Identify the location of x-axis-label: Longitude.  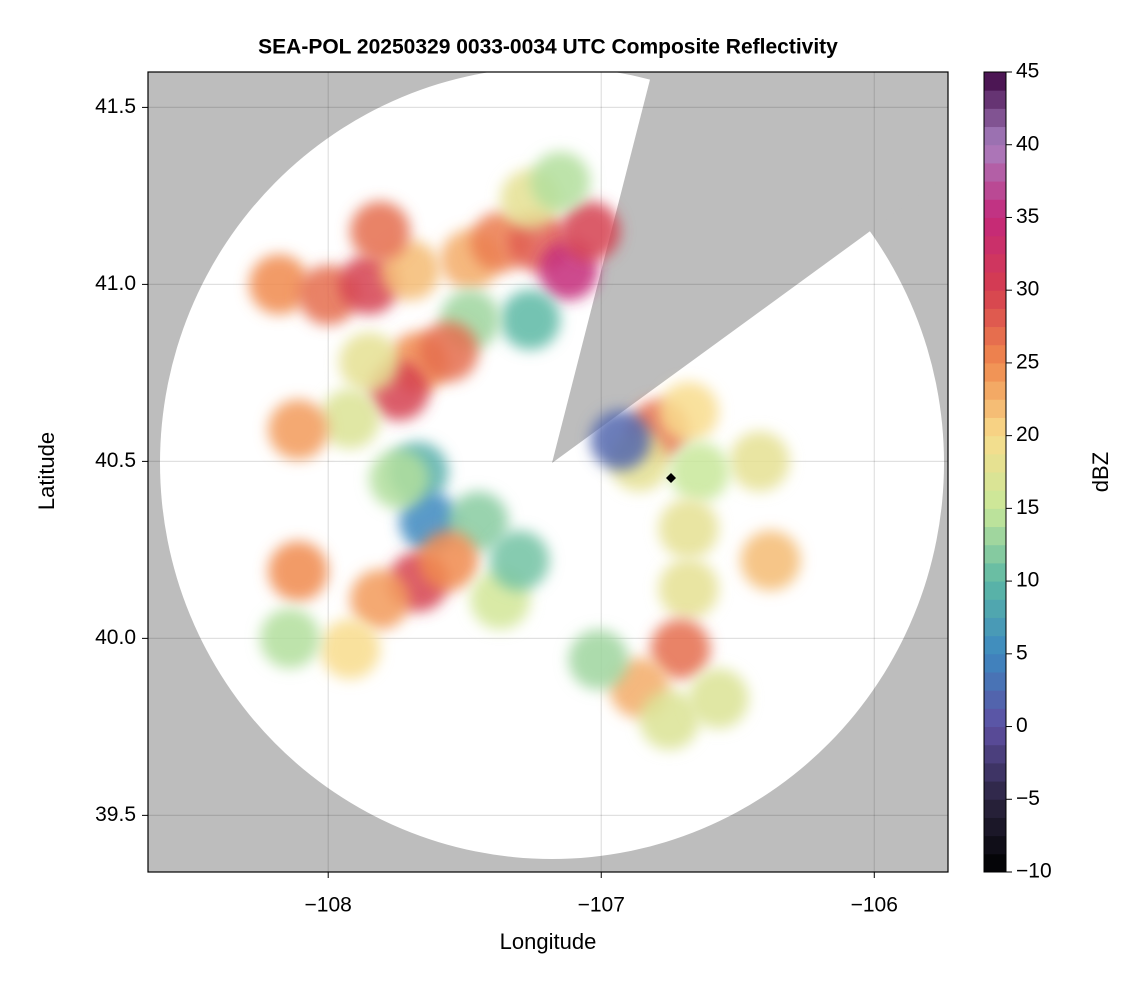
(548, 941).